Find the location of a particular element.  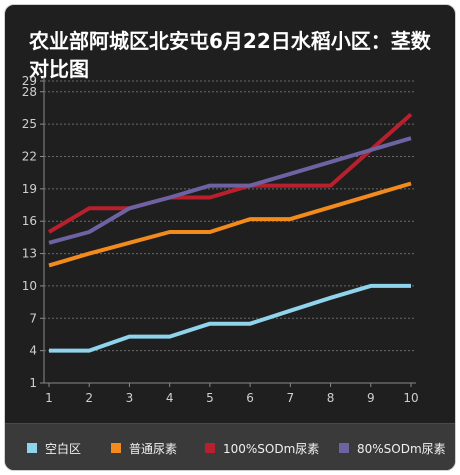

x-tick-label: 3 is located at coordinates (130, 398).